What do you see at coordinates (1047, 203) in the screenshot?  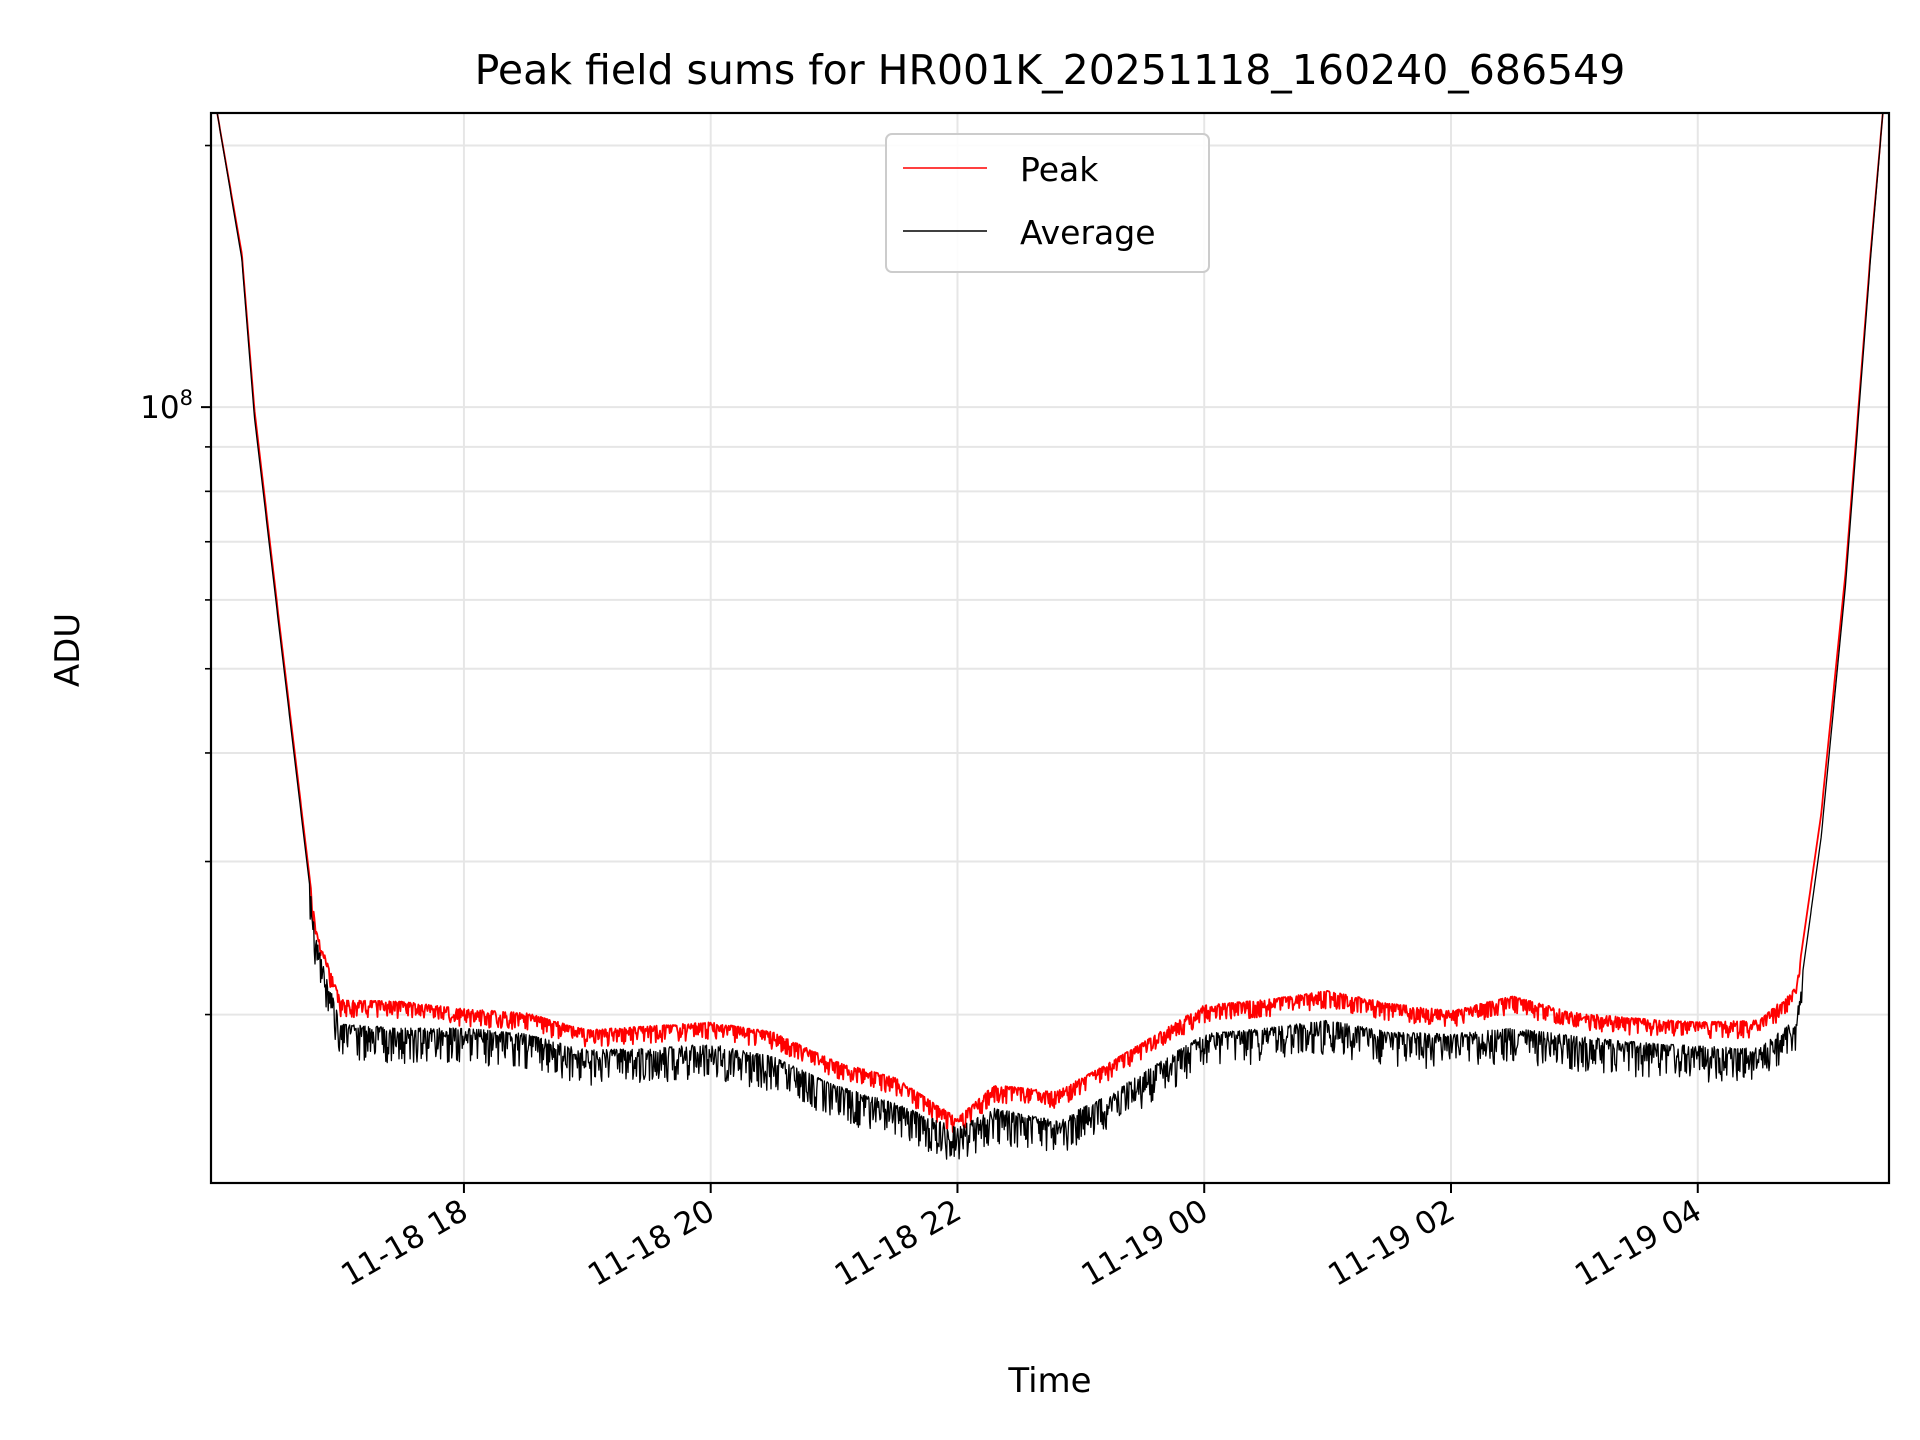 I see `legend: Peak Average` at bounding box center [1047, 203].